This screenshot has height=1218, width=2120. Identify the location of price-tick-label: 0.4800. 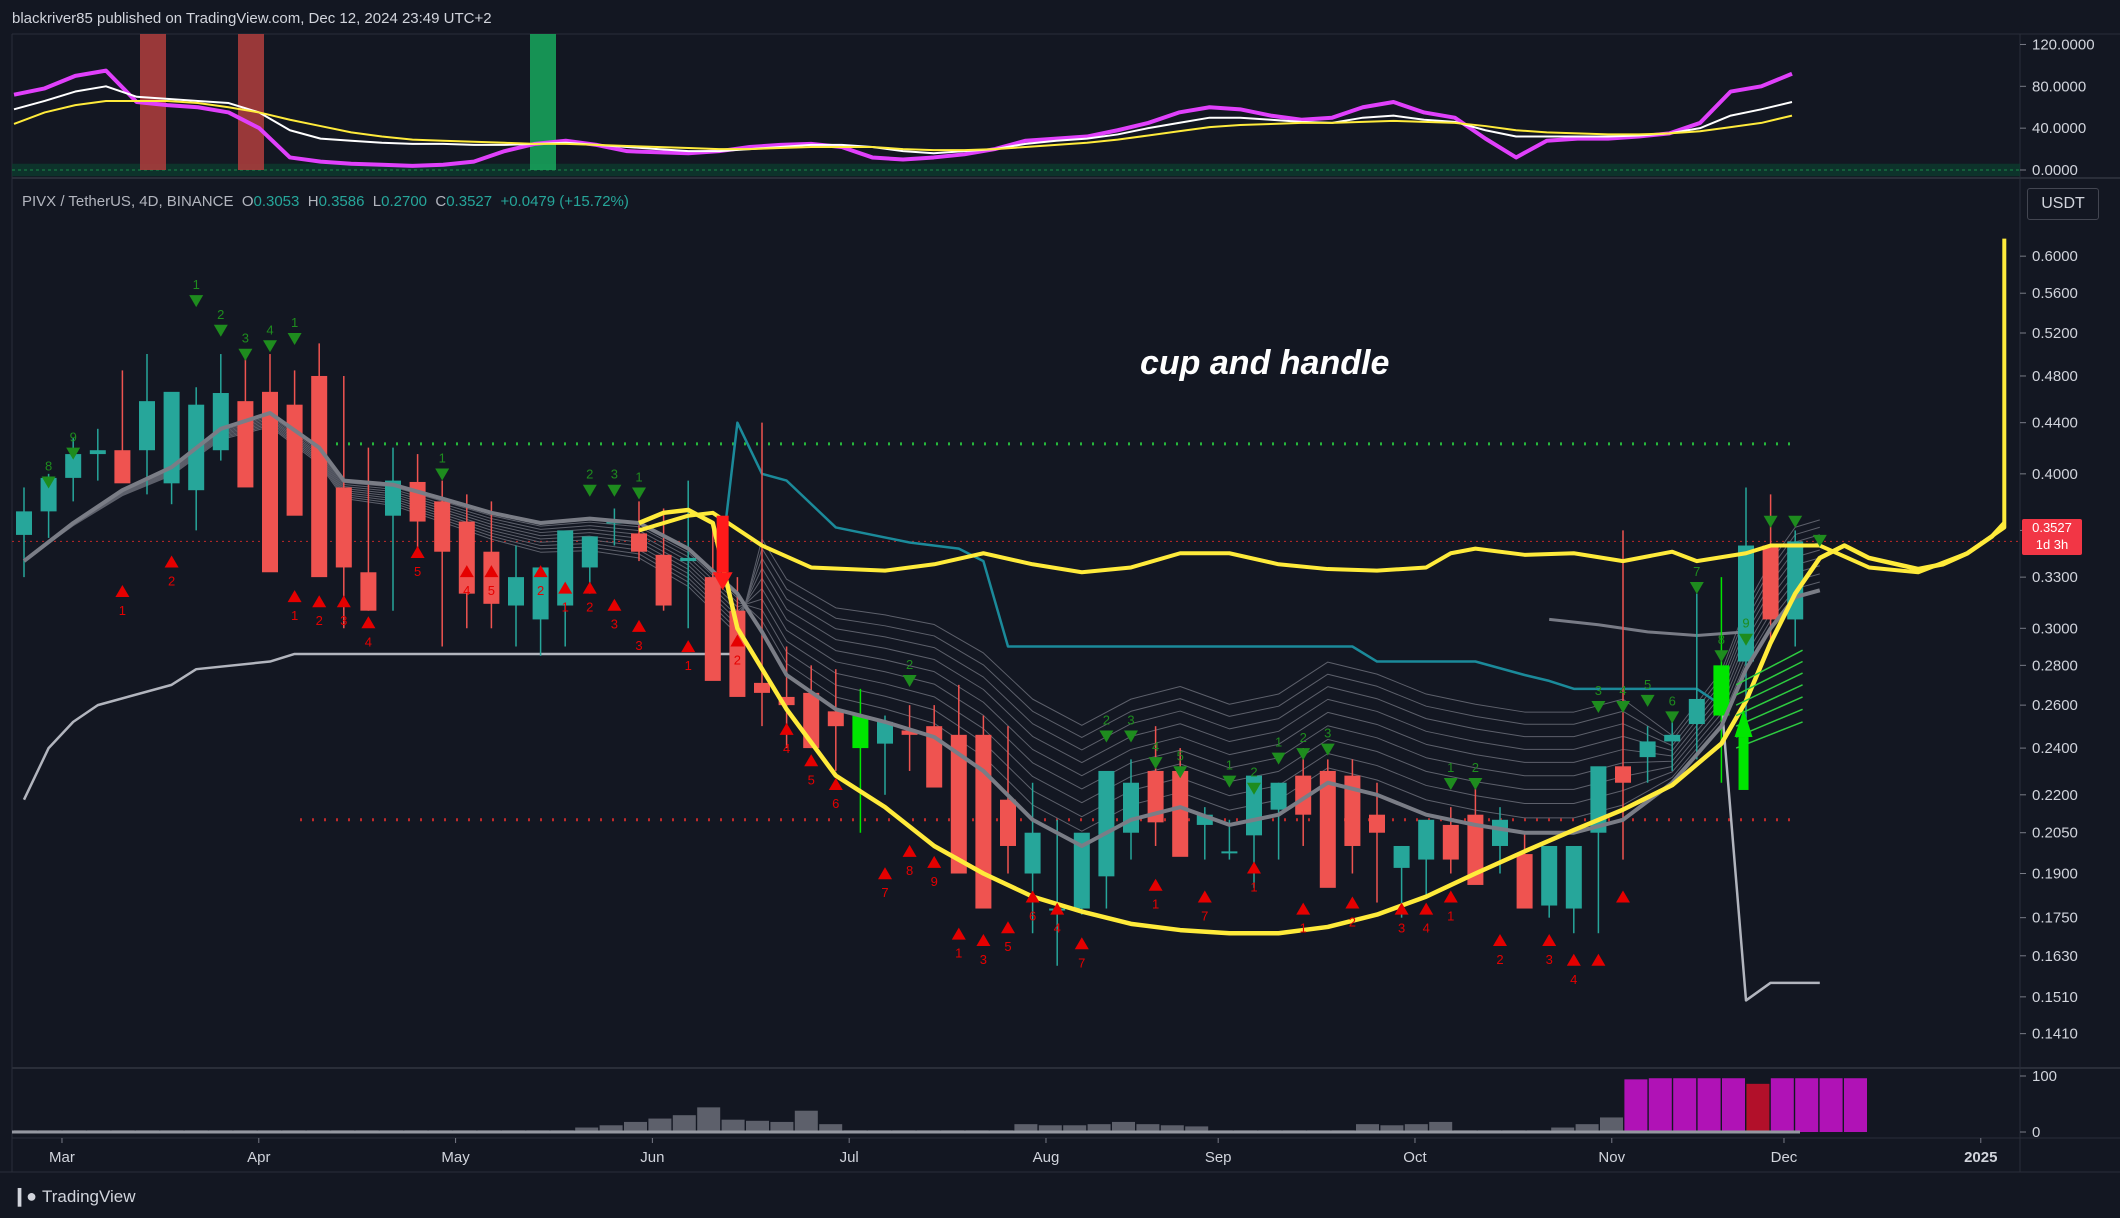
(2055, 376).